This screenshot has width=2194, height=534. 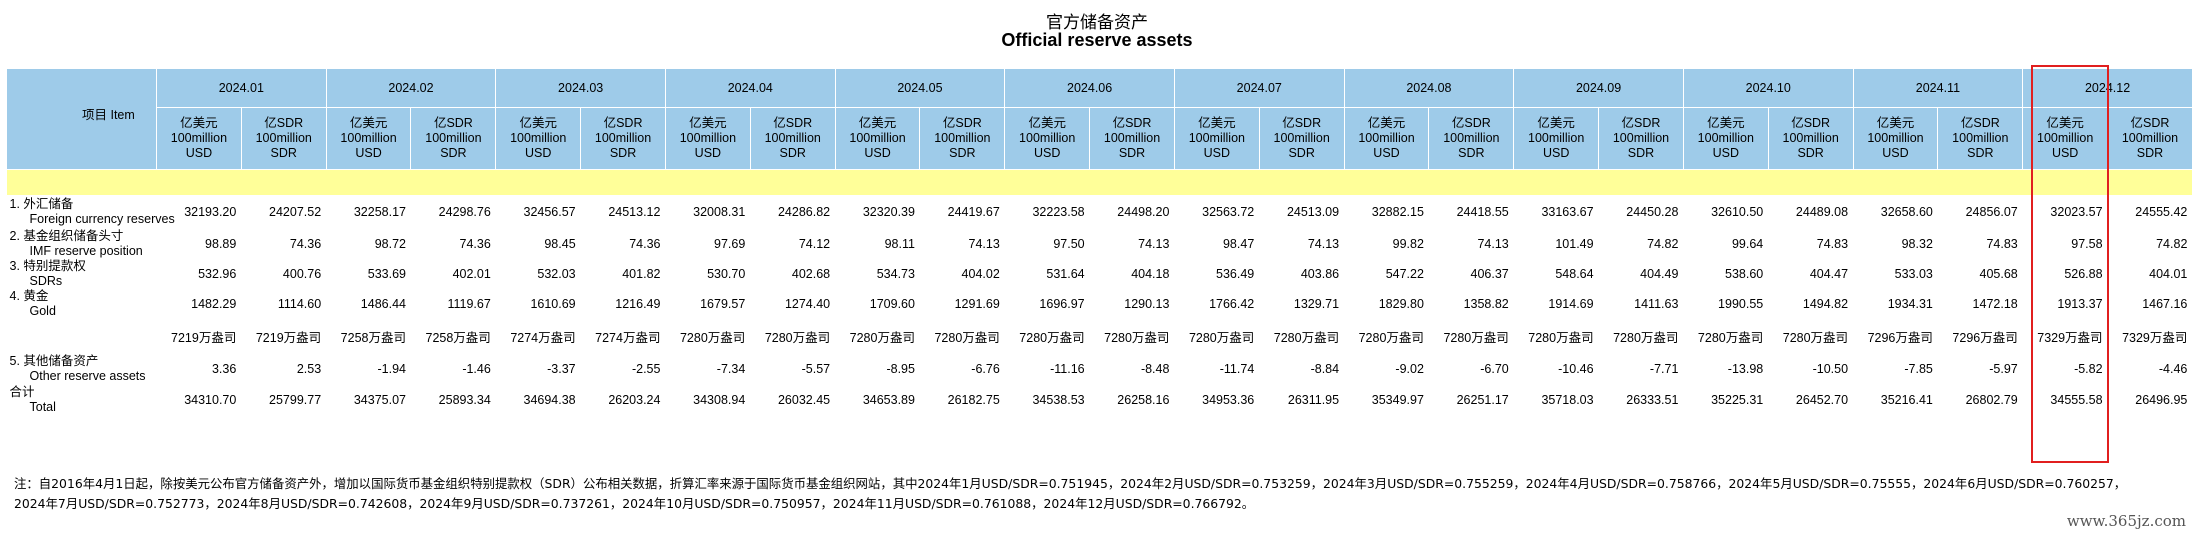 I want to click on value-cell-sdr: 24856.07, so click(x=1991, y=212).